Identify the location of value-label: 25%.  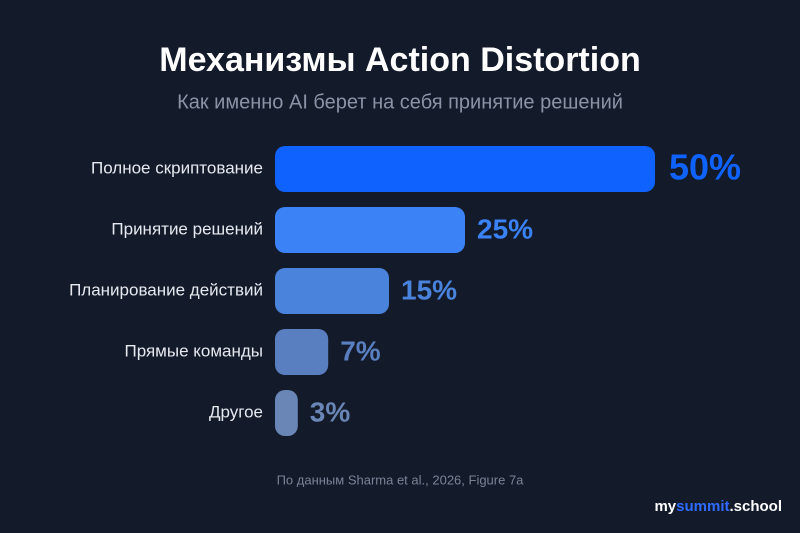
(505, 228).